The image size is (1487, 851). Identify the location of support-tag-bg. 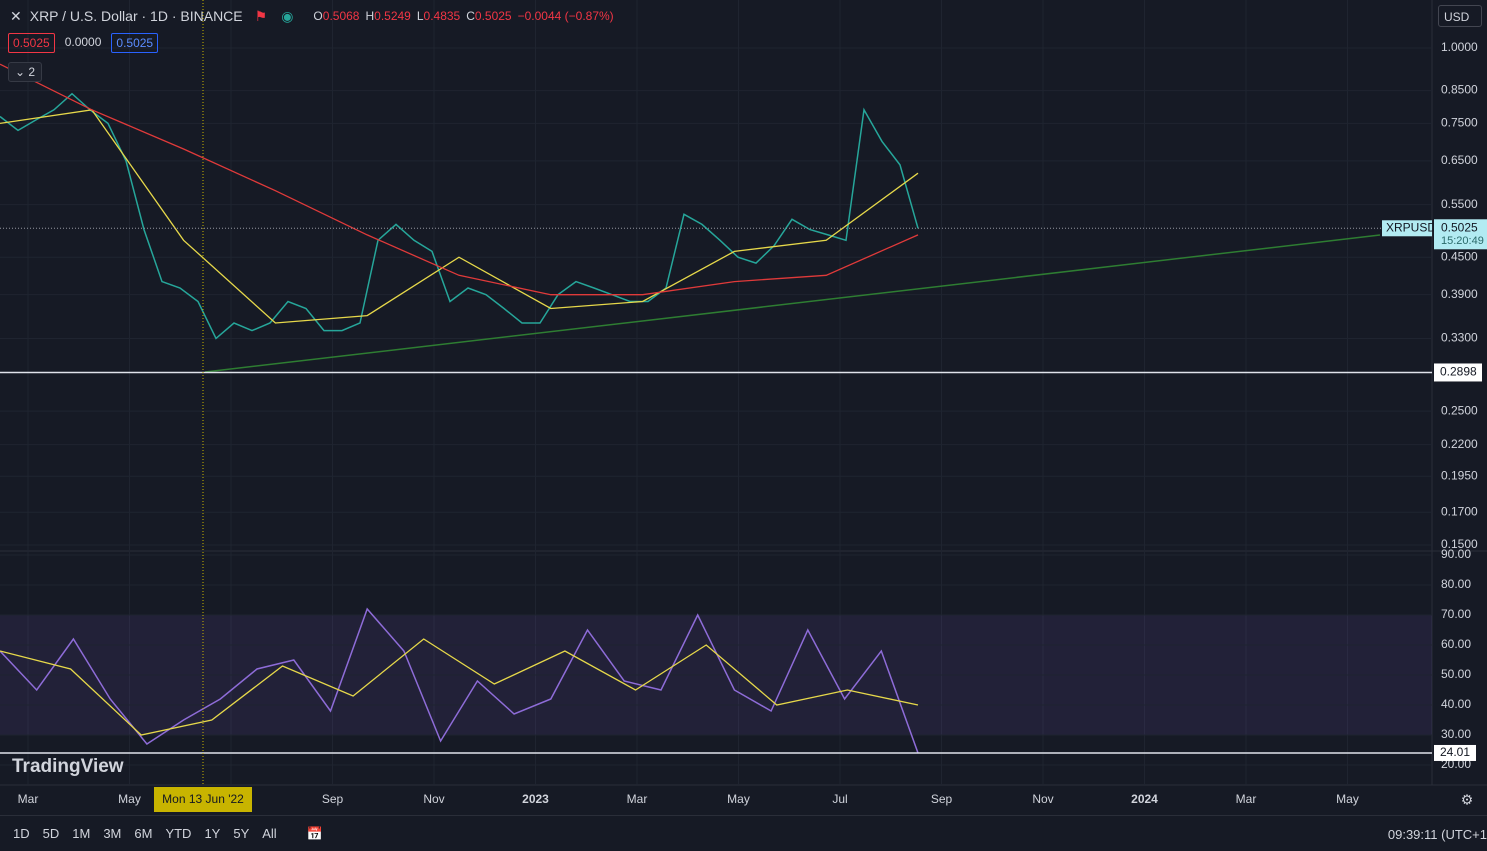
(1458, 372).